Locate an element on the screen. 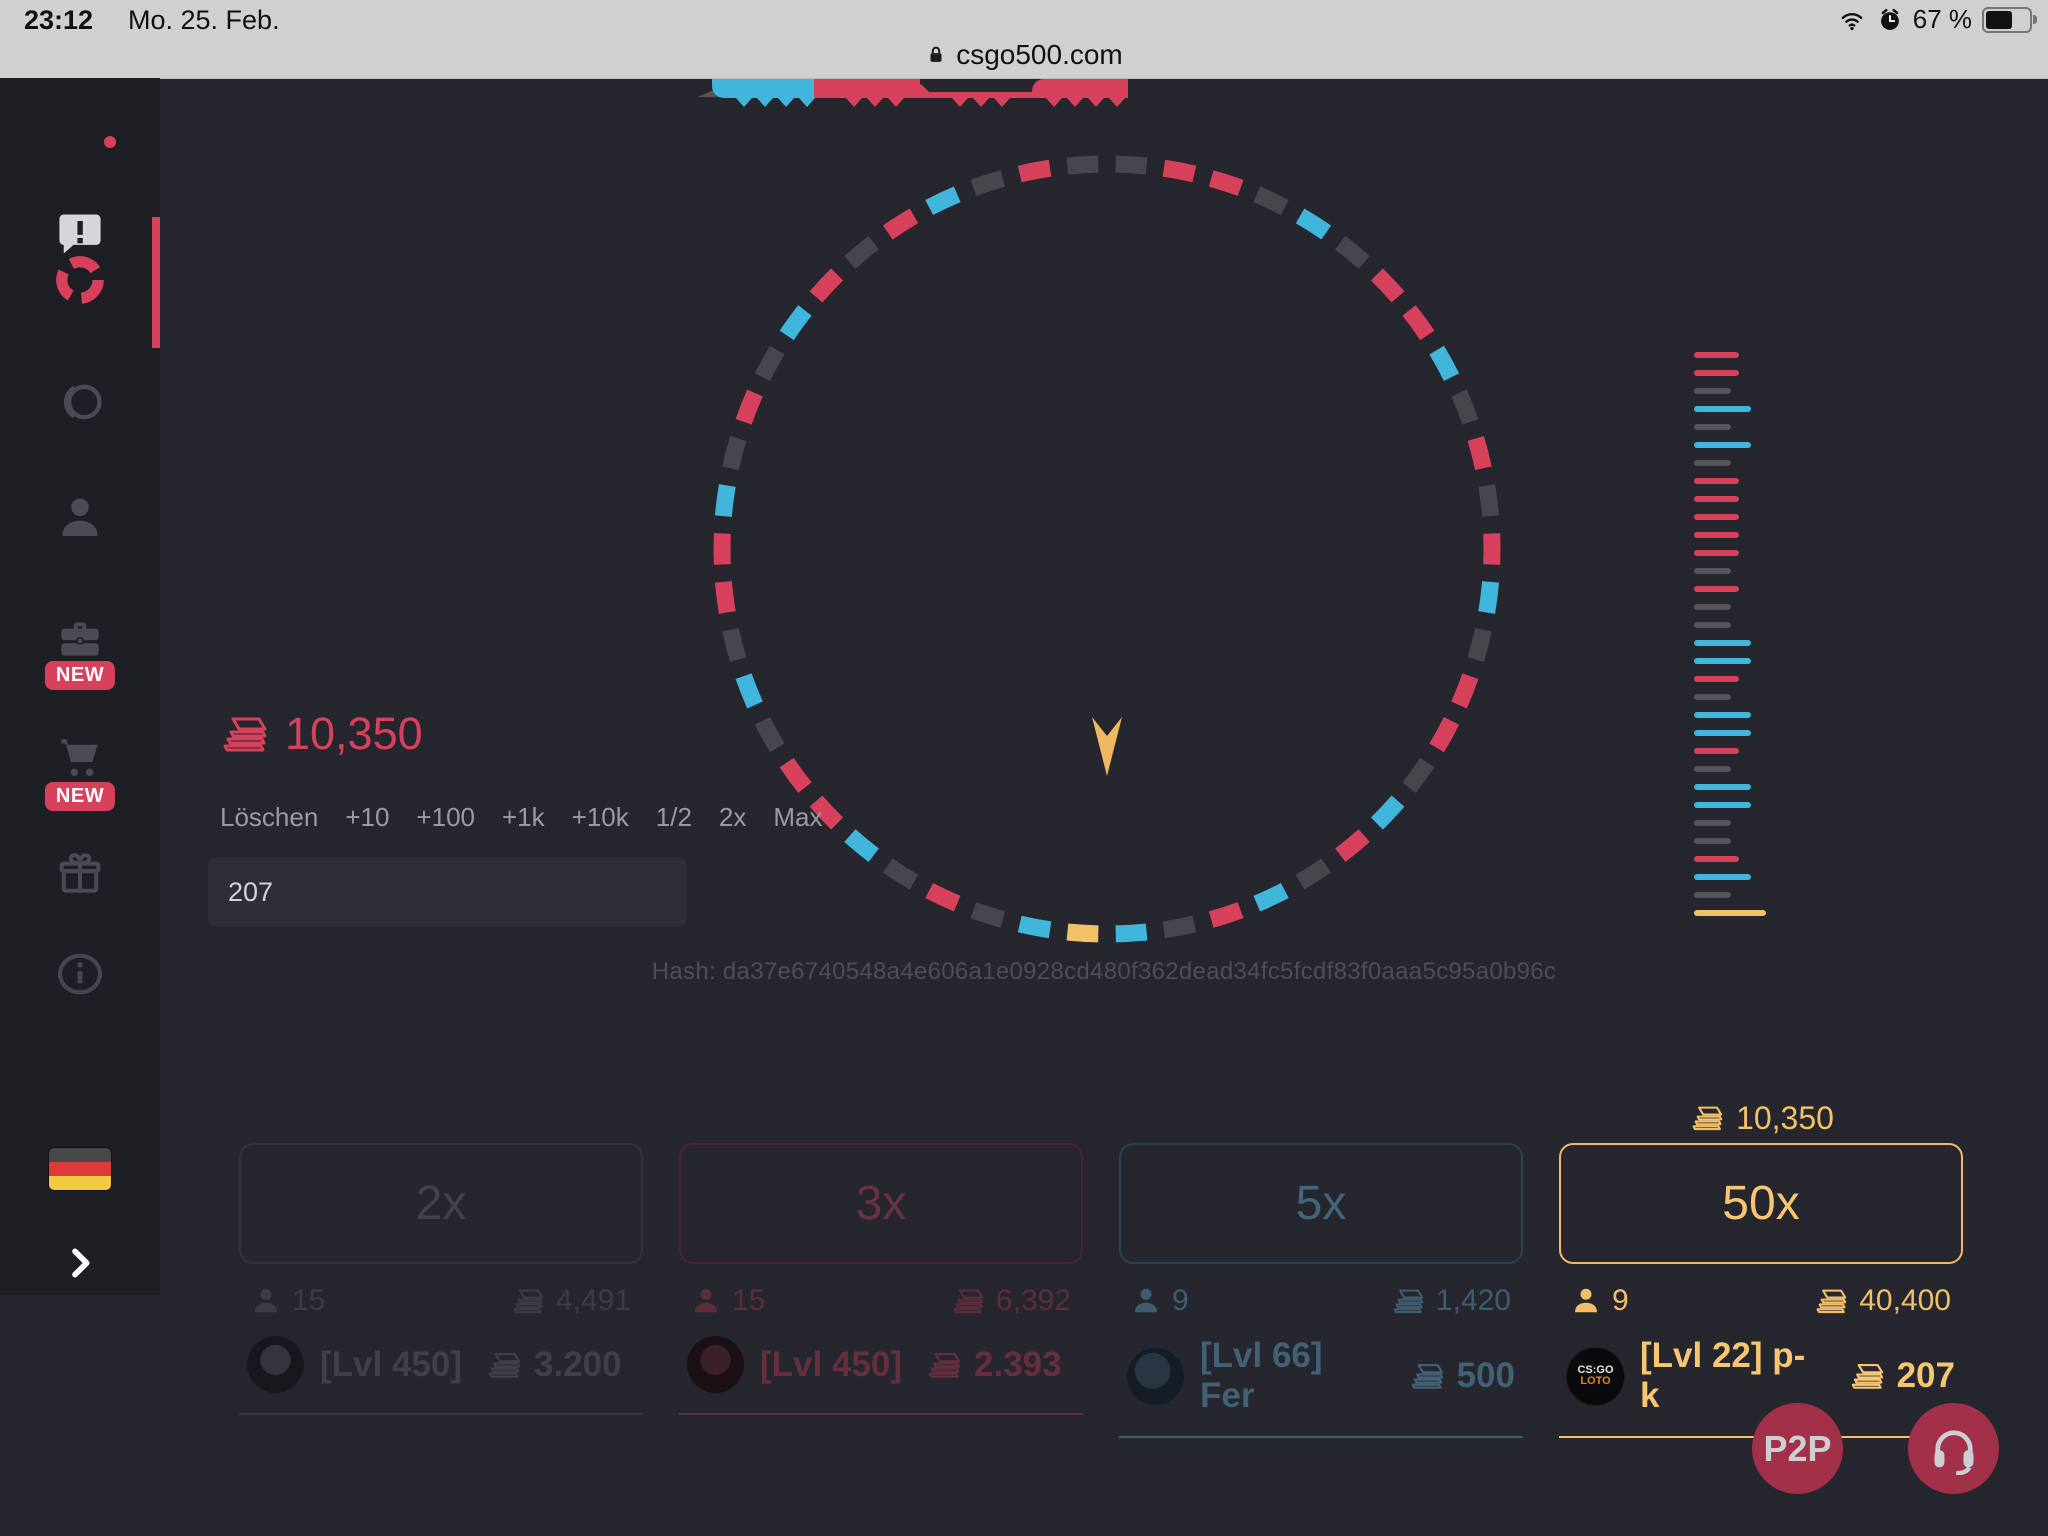  bettor-name: [Lvl 66] Fer is located at coordinates (1261, 1375).